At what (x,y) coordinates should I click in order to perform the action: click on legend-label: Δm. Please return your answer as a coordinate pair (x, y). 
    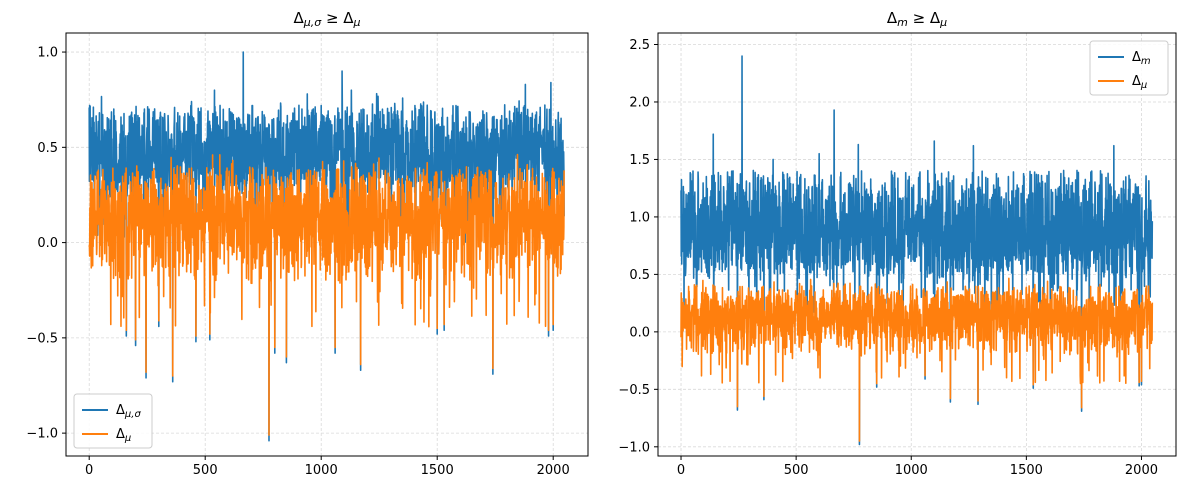
    Looking at the image, I should click on (1141, 58).